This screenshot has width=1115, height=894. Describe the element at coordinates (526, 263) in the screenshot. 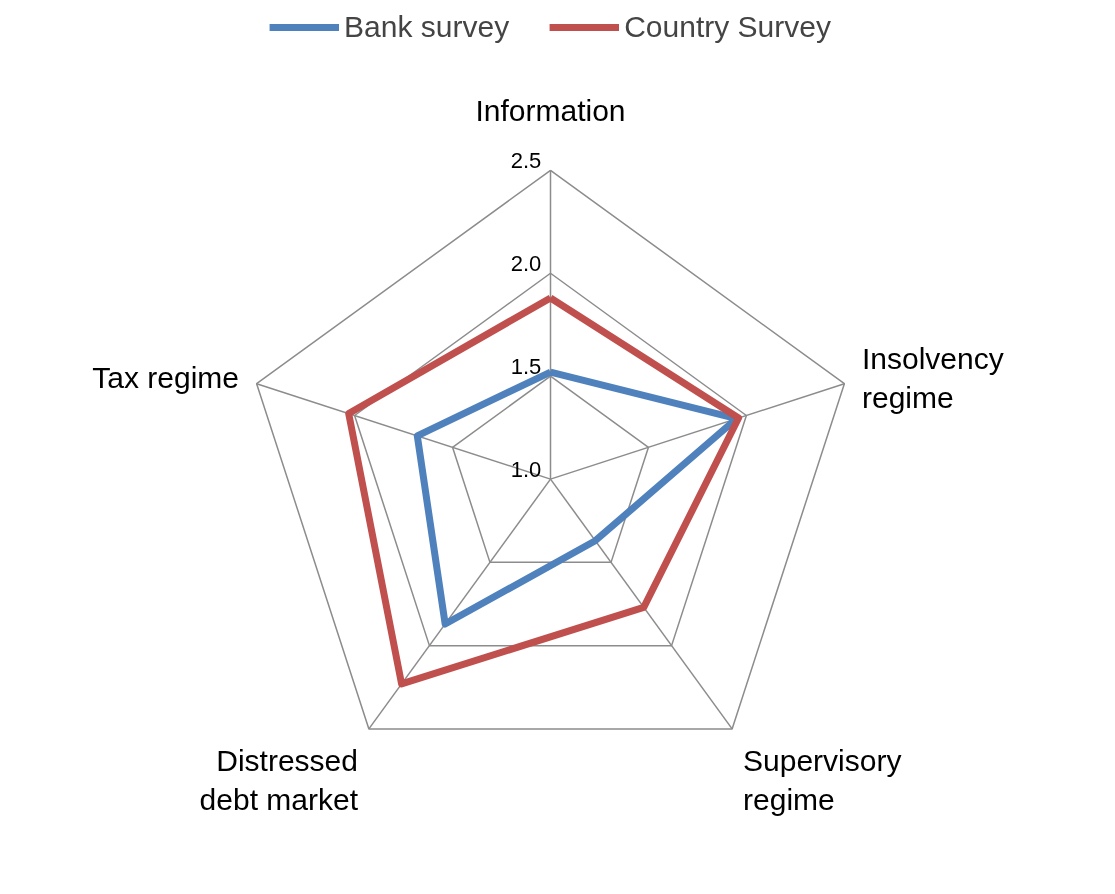

I see `y-tick-label: 2.0` at that location.